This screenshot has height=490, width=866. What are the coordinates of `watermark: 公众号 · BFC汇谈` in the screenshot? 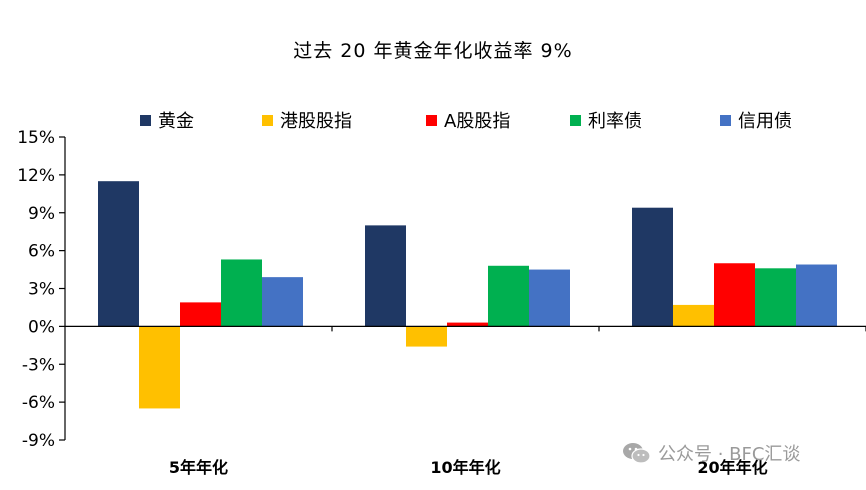 It's located at (711, 453).